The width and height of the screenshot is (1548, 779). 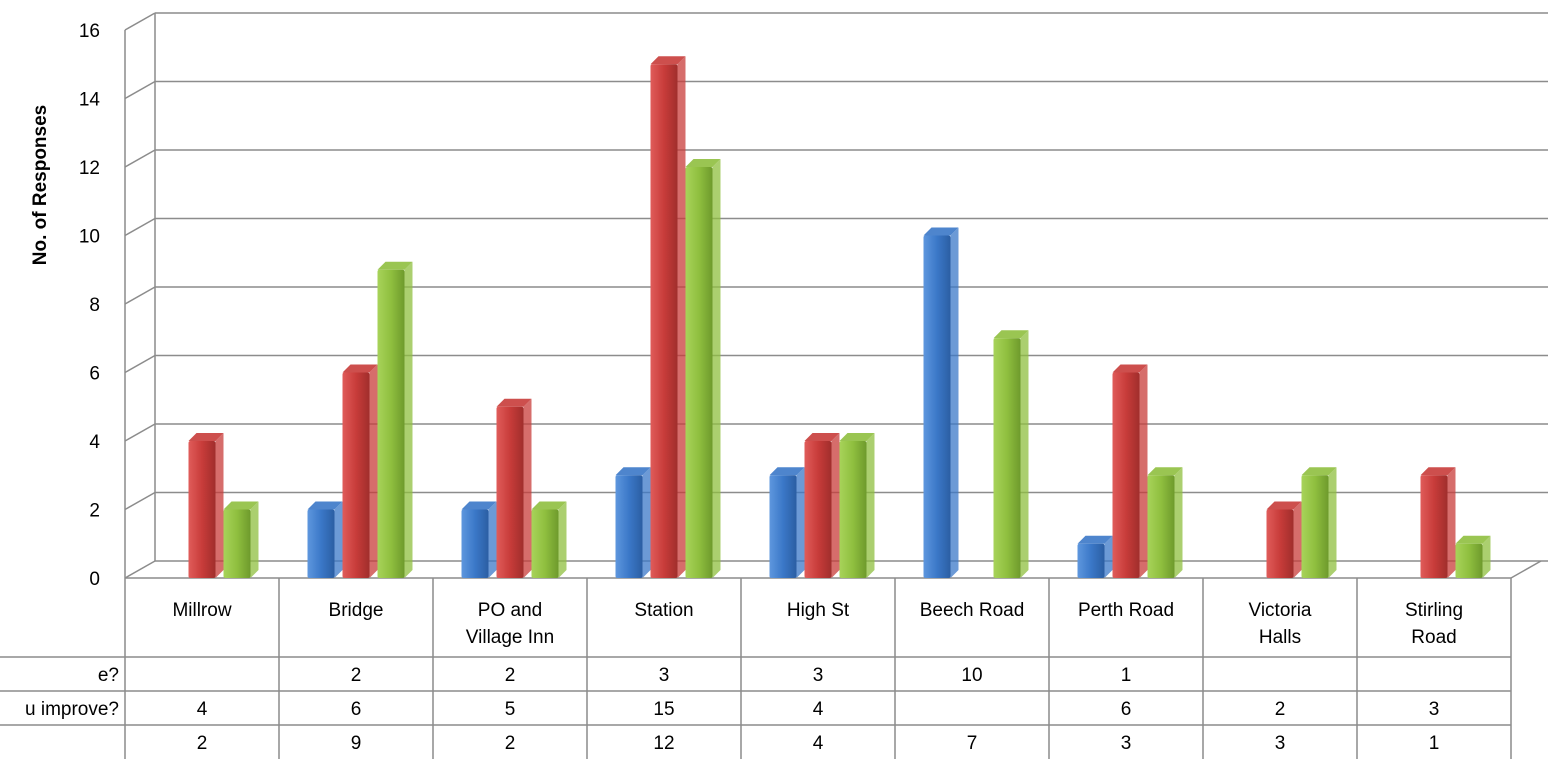 What do you see at coordinates (90, 100) in the screenshot?
I see `y-tick-label: 14` at bounding box center [90, 100].